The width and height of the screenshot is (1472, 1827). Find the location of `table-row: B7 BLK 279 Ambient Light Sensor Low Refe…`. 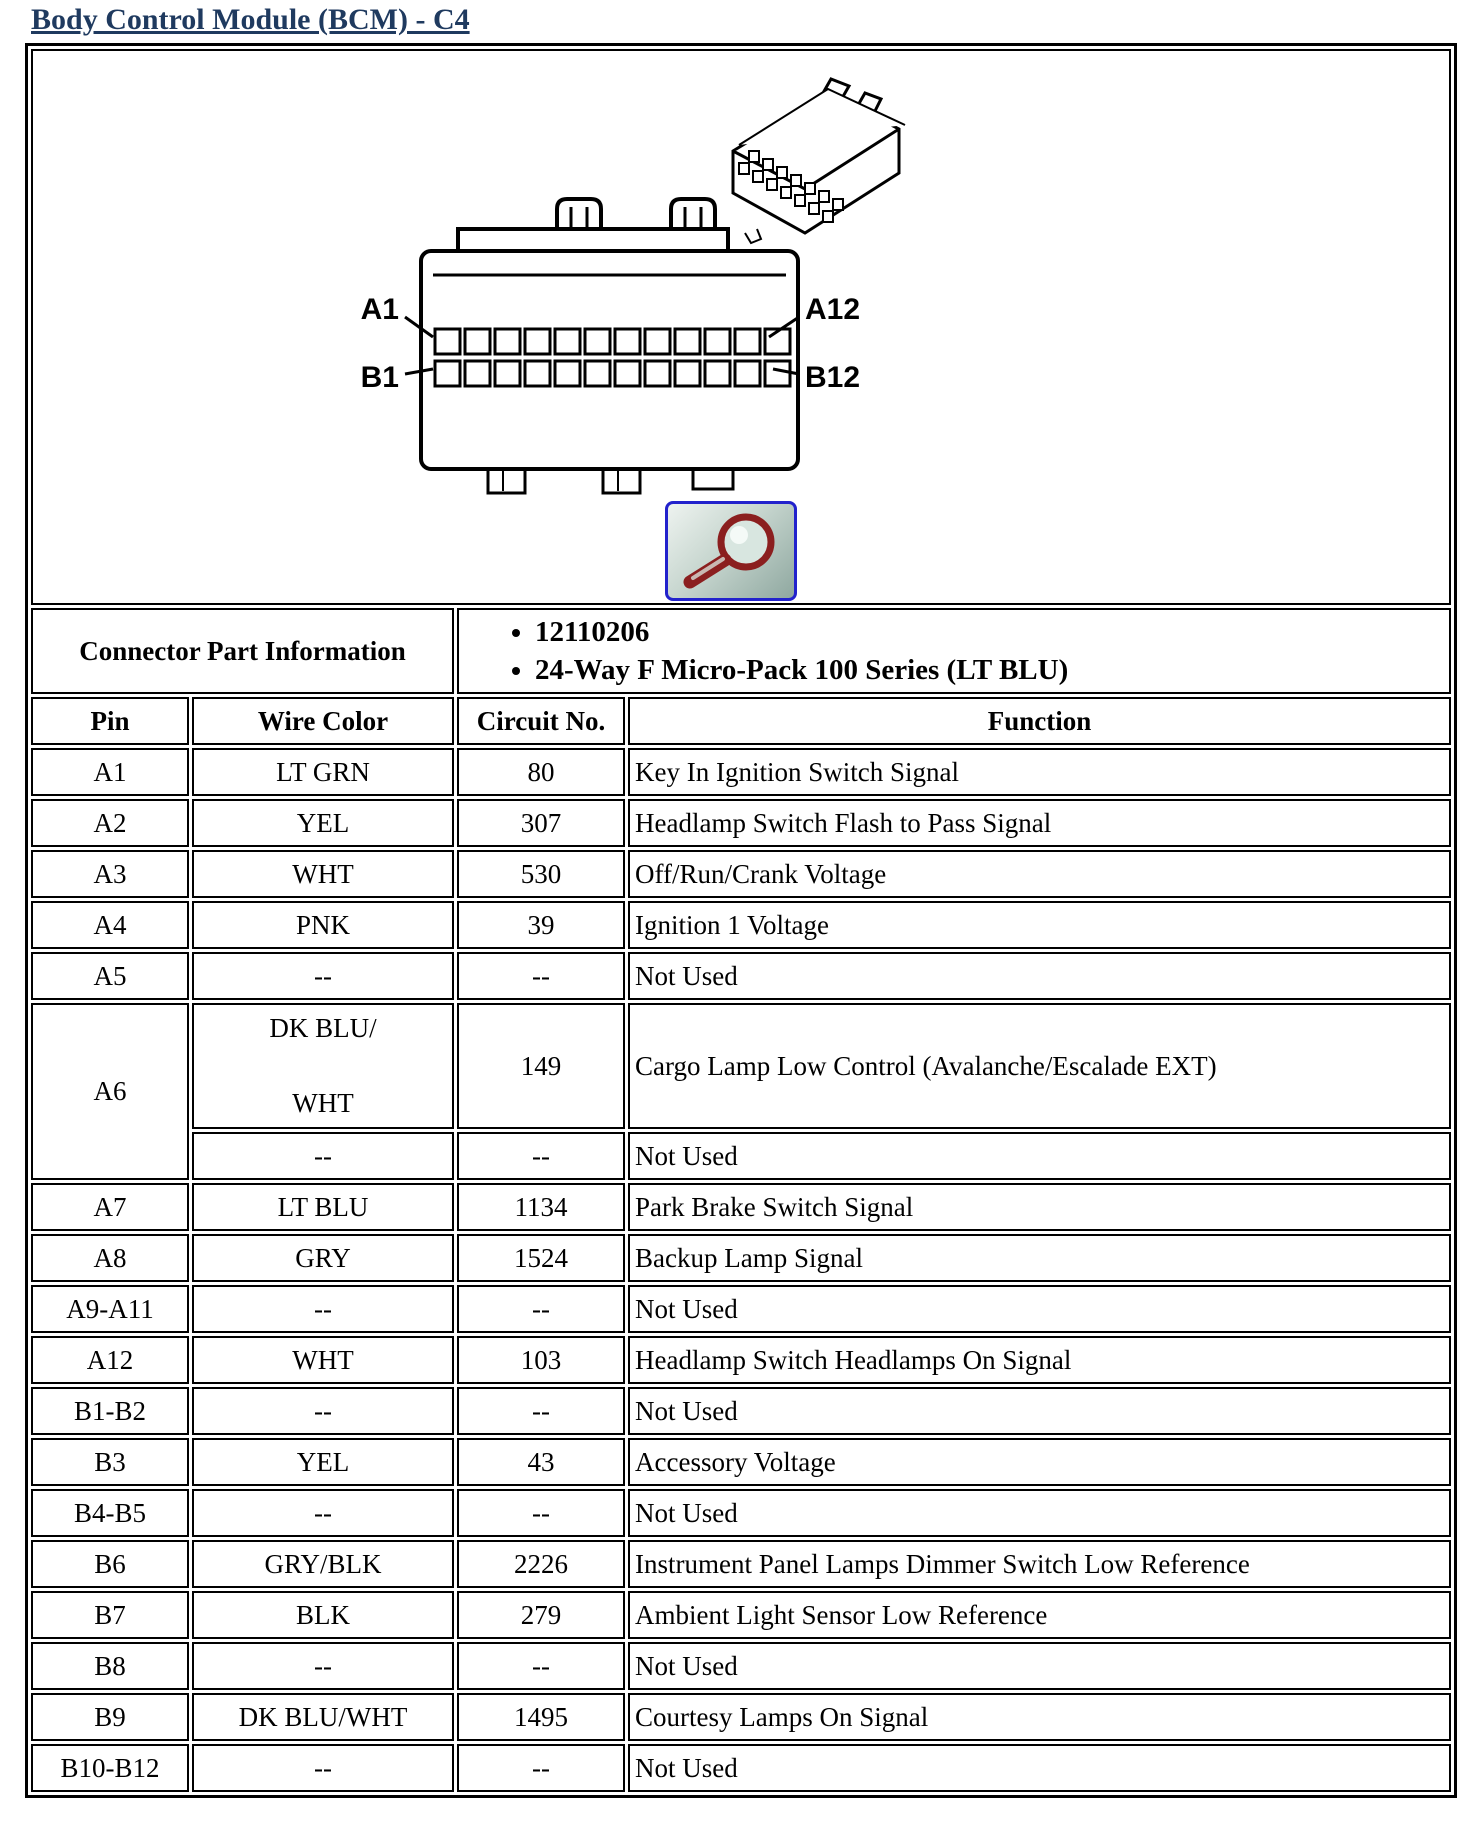

table-row: B7 BLK 279 Ambient Light Sensor Low Refe… is located at coordinates (741, 1615).